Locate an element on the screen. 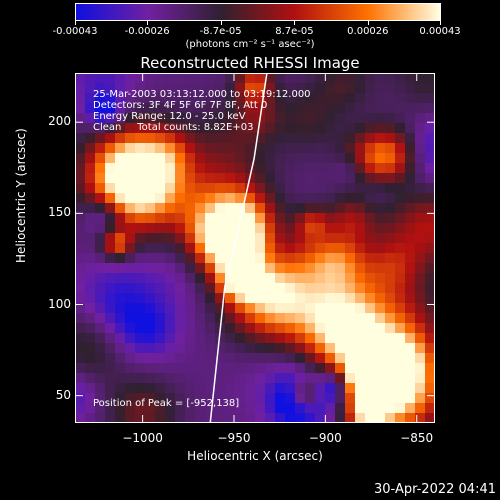 The image size is (500, 500). x-tick-label: −900 is located at coordinates (325, 438).